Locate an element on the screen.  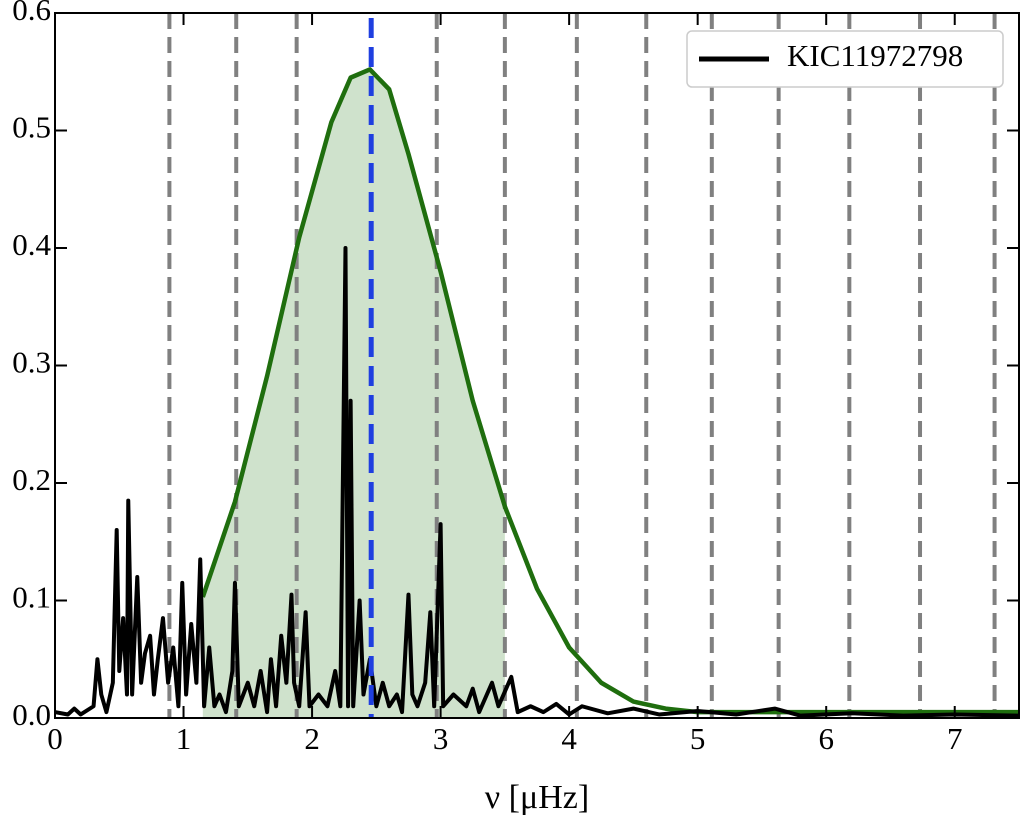
legend-box is located at coordinates (845, 59).